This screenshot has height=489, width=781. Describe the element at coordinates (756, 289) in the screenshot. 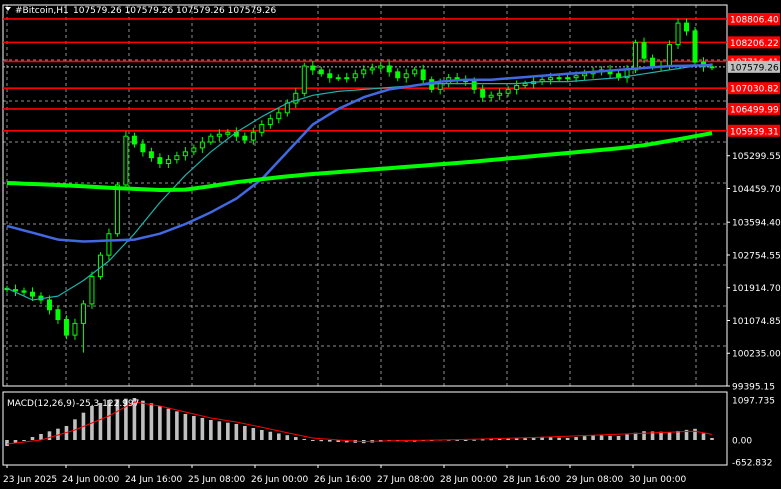

I see `price-tick-label: 101914.70` at that location.